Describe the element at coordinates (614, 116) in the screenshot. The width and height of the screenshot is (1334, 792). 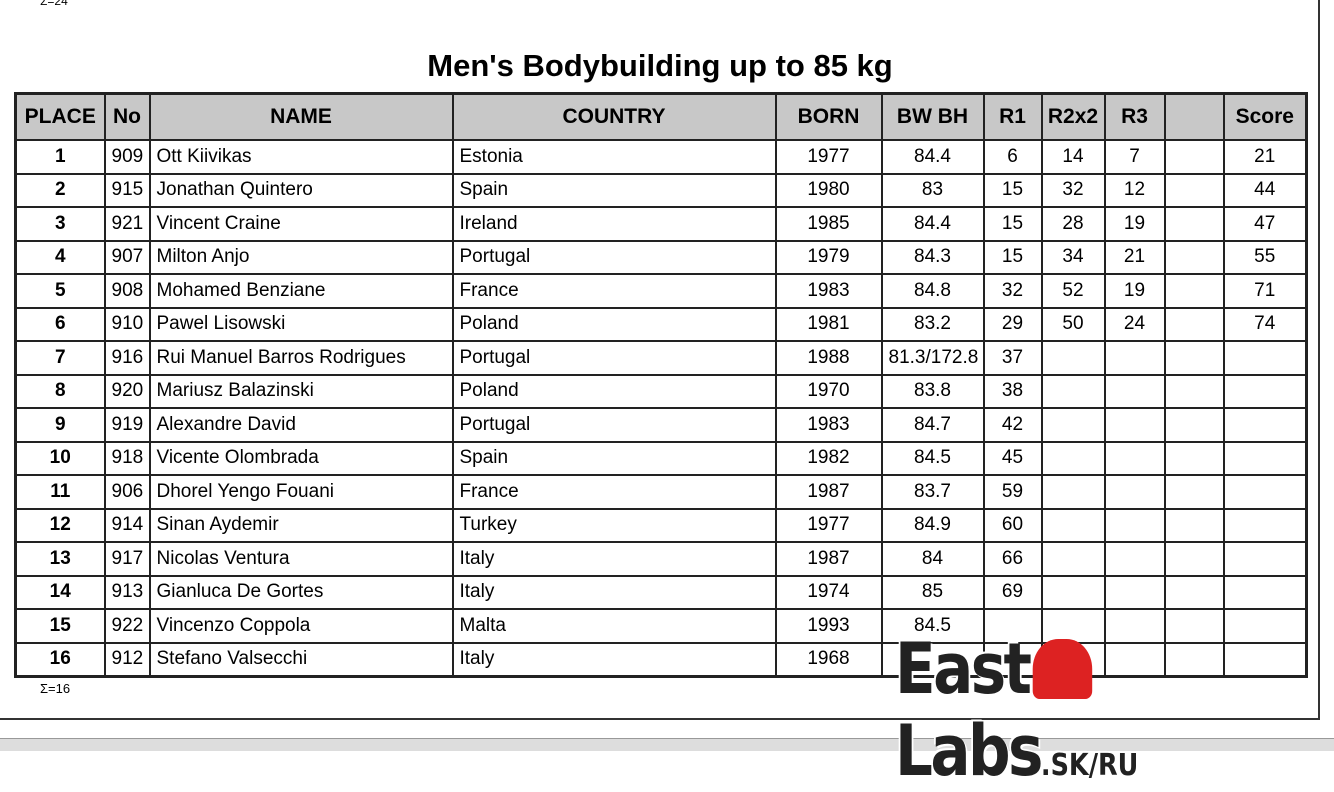
I see `column-header: COUNTRY` at that location.